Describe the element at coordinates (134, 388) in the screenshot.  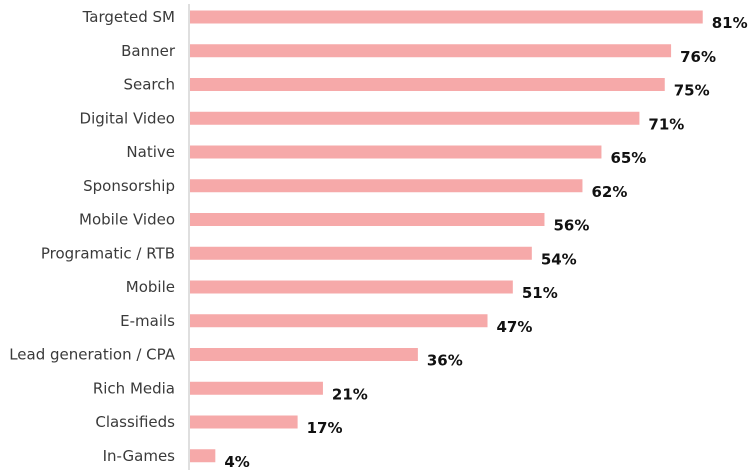
I see `category-label: Rich Media` at that location.